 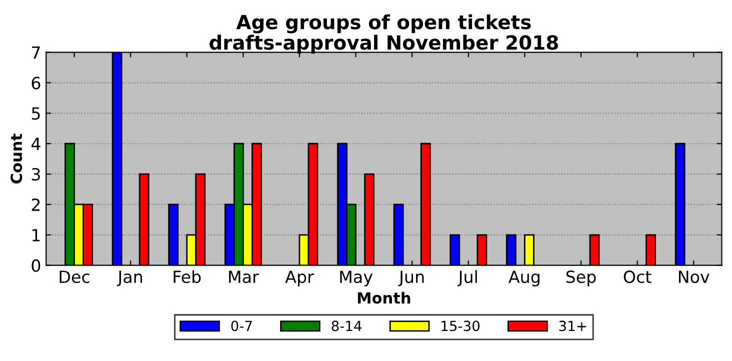 I want to click on x-tick-label: Sep, so click(x=581, y=278).